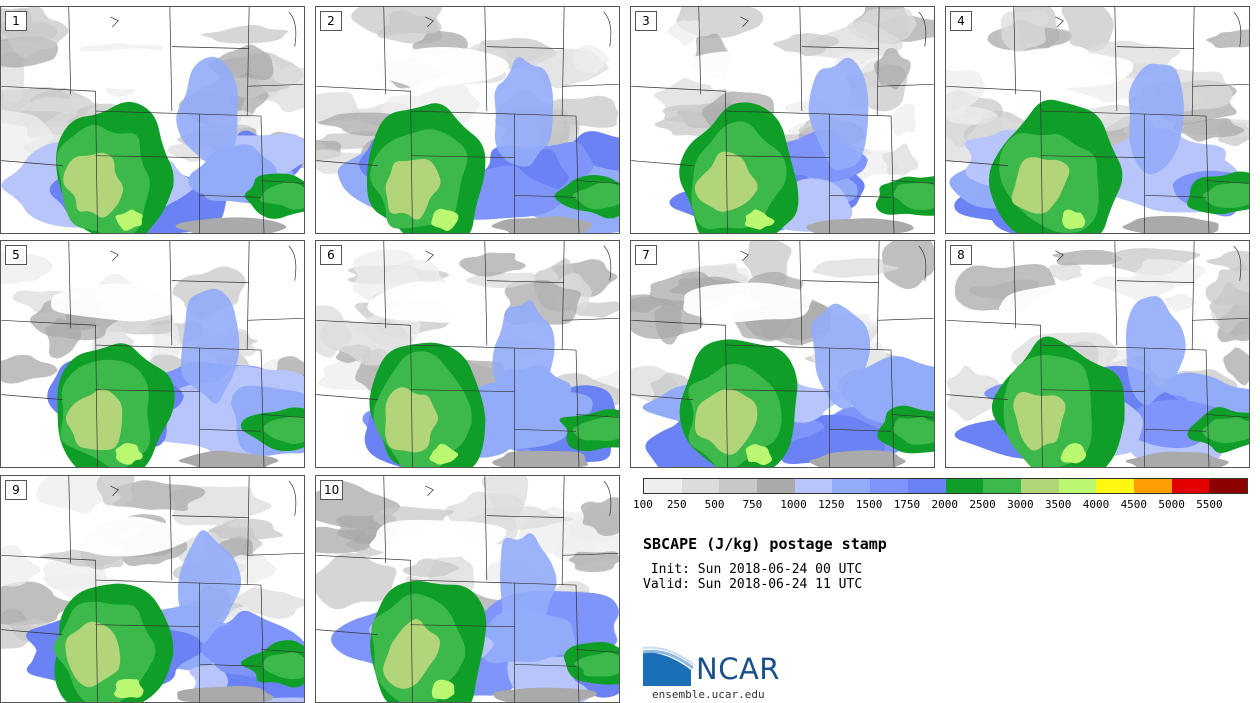  Describe the element at coordinates (753, 569) in the screenshot. I see `init-time: Init: Sun 2018-06-24 00 UTC` at that location.